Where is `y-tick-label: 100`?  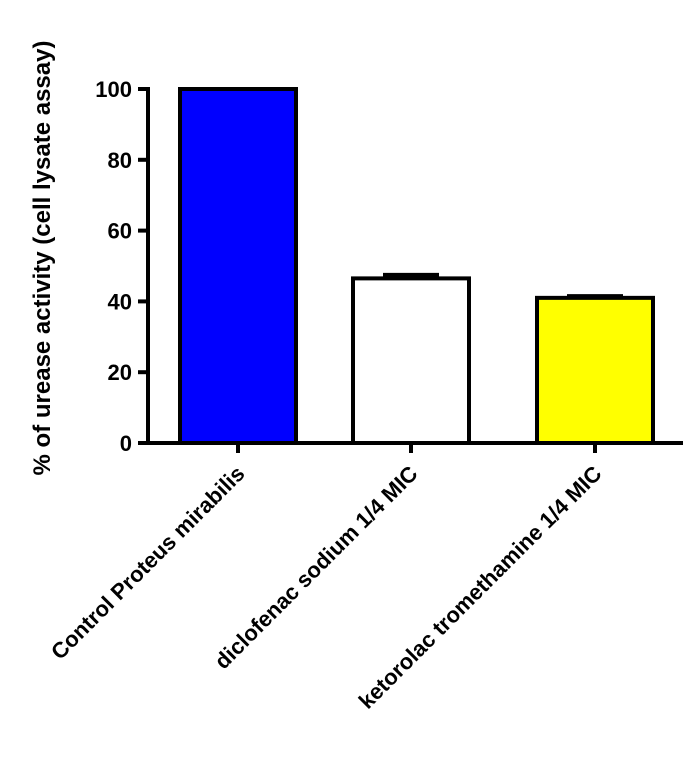 y-tick-label: 100 is located at coordinates (113, 89).